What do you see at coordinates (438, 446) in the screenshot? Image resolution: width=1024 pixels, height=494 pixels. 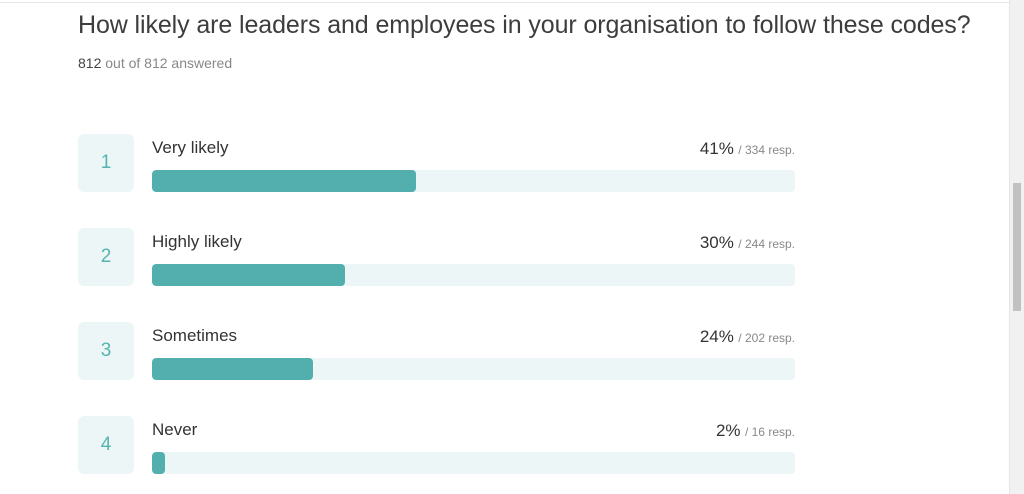 I see `option-row: 4 Never 2% / 16 resp.` at bounding box center [438, 446].